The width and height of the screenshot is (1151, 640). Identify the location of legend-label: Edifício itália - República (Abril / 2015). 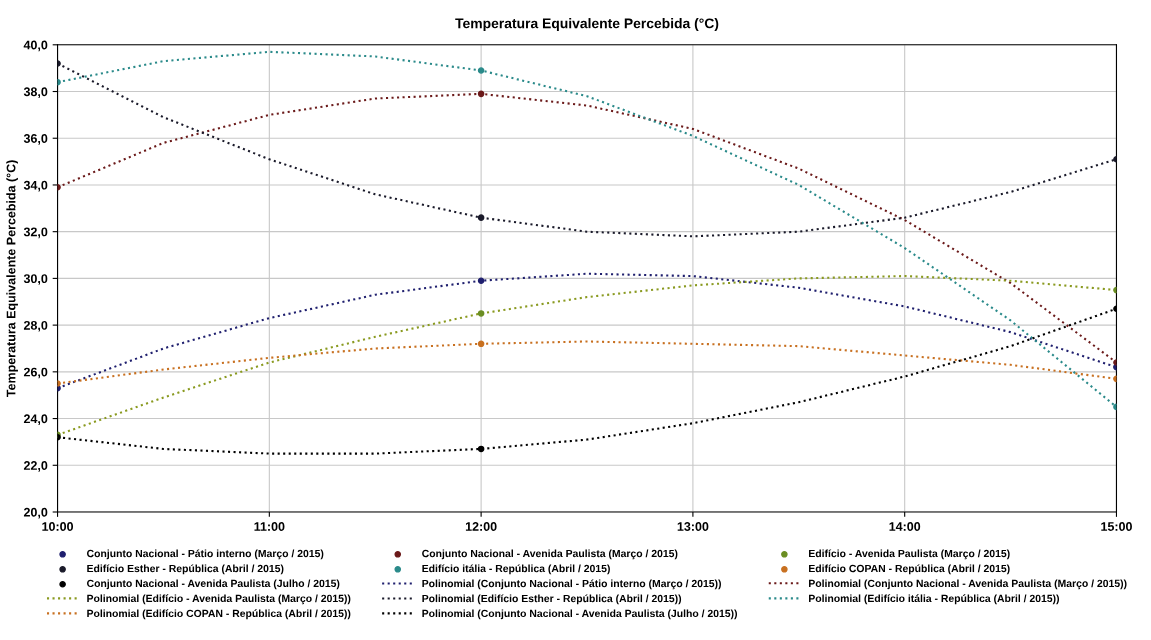
(516, 569).